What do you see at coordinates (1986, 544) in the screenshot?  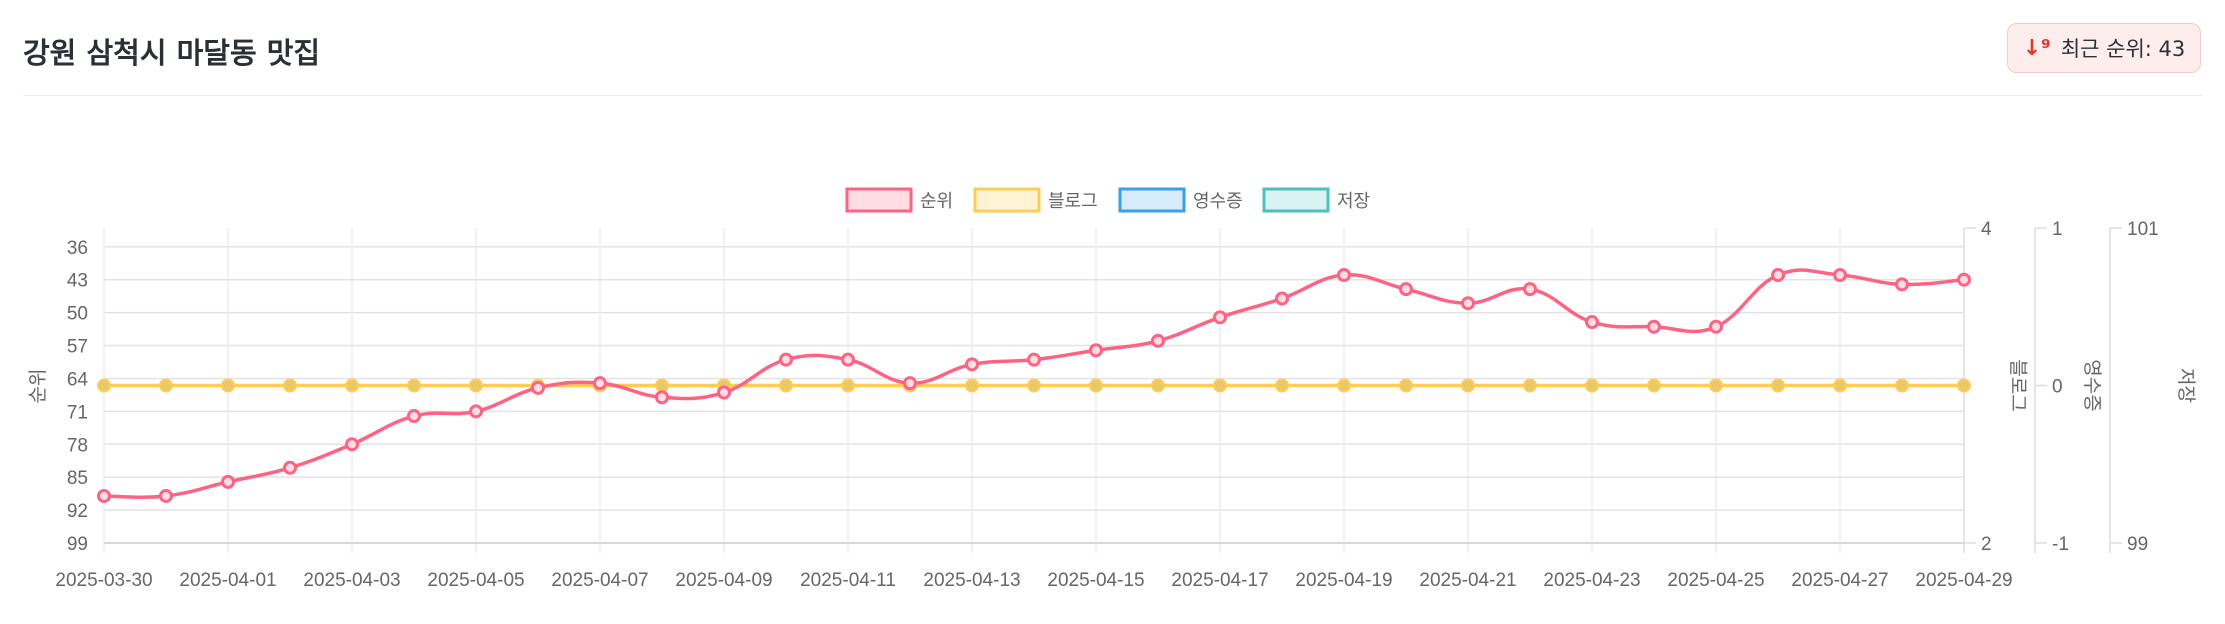 I see `blog-tick-label: 2` at bounding box center [1986, 544].